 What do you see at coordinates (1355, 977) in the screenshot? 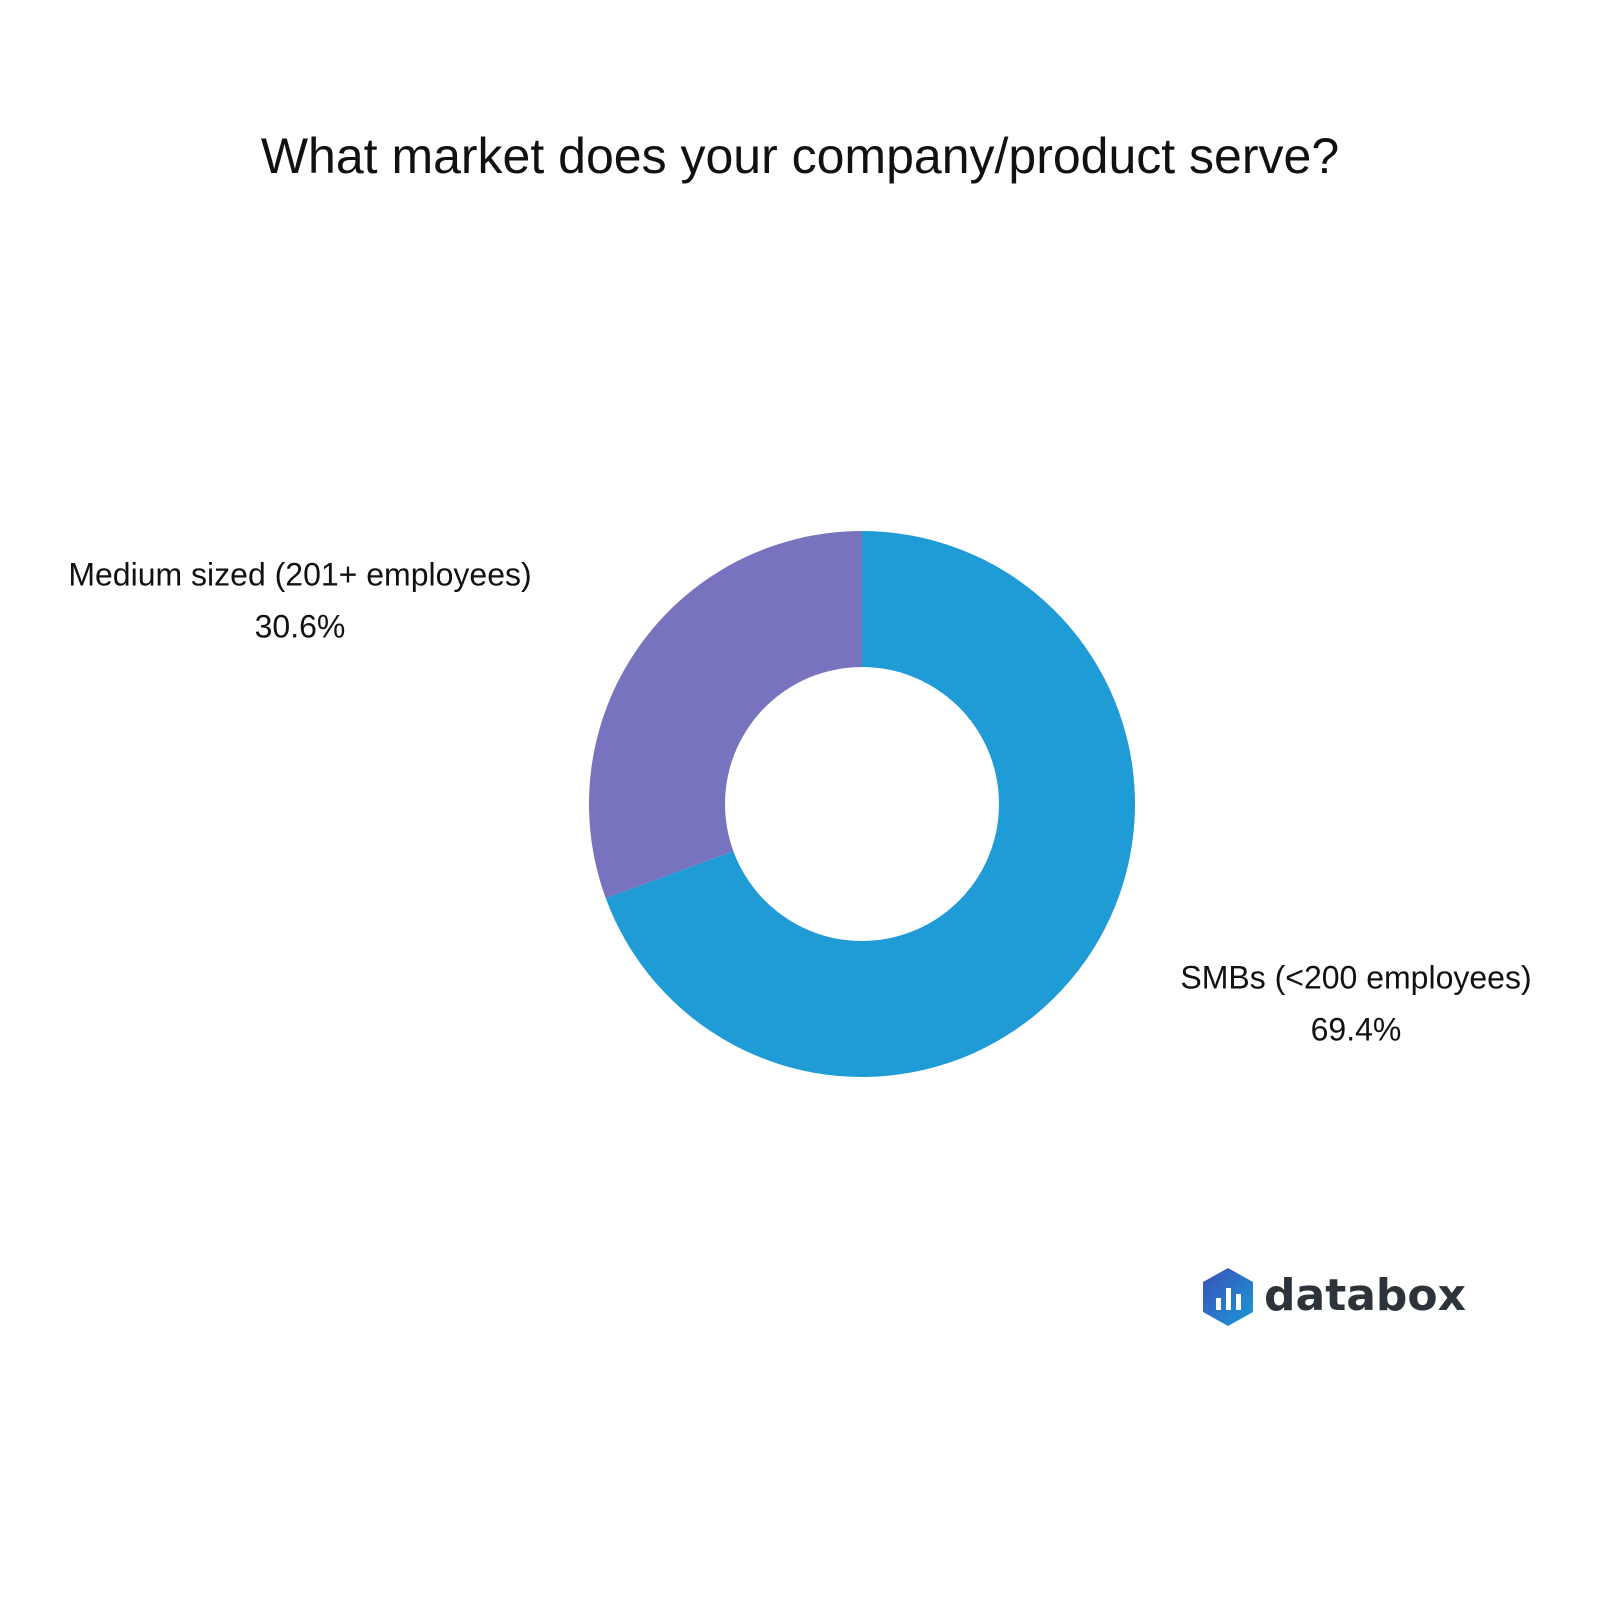
I see `segment-label: SMBs (<200 employees)` at bounding box center [1355, 977].